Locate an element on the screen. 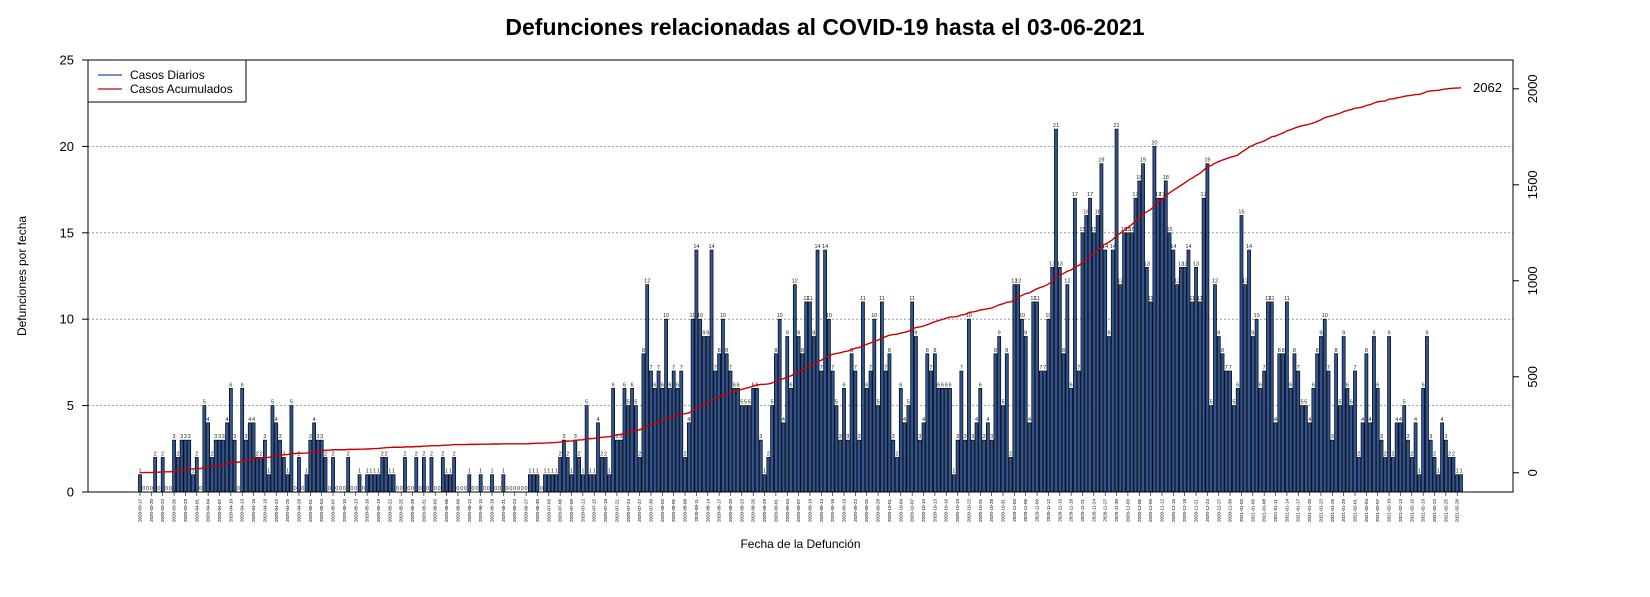 The height and width of the screenshot is (597, 1650). x-tick-label: 2021-01-29 is located at coordinates (1343, 511).